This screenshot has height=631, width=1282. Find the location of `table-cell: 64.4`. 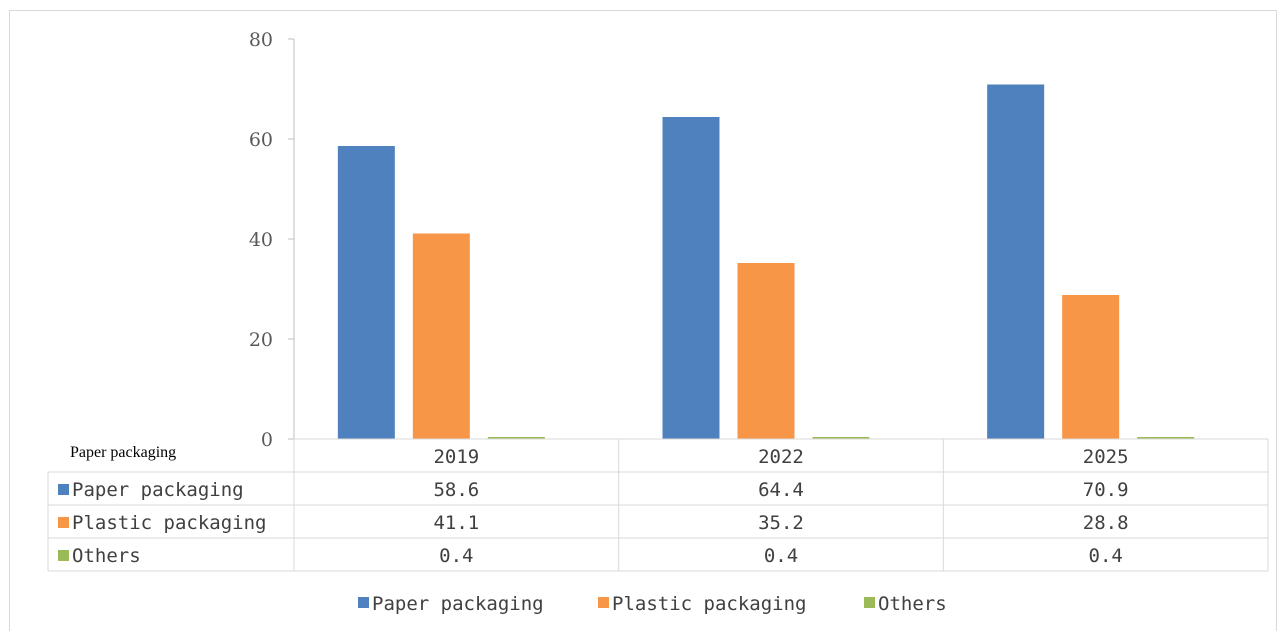

table-cell: 64.4 is located at coordinates (781, 490).